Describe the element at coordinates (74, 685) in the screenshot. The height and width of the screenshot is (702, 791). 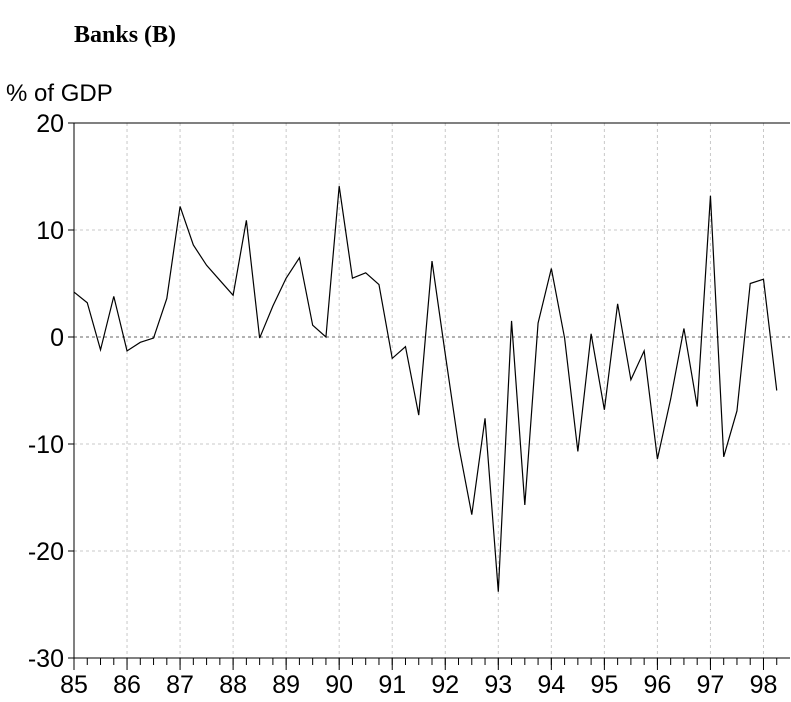
I see `x-tick-label: 85` at that location.